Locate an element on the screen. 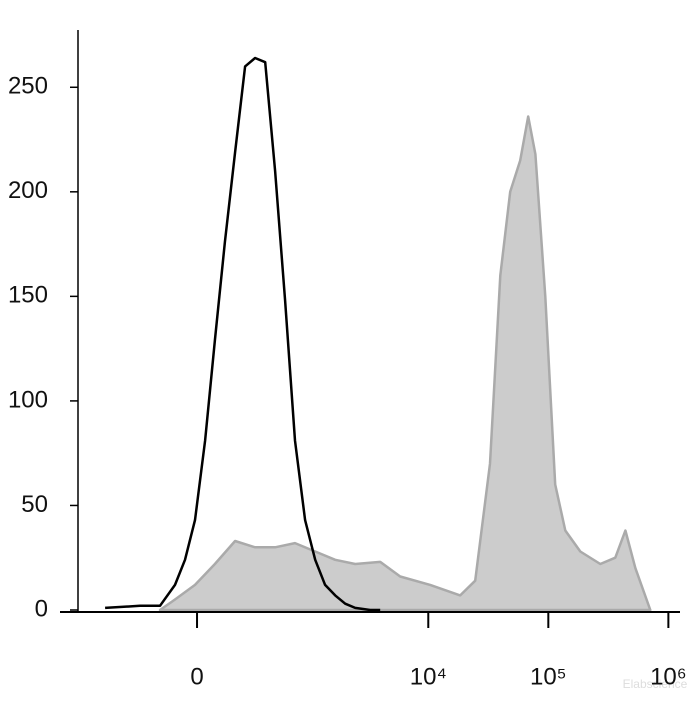 The width and height of the screenshot is (700, 705). watermark: Elabscience is located at coordinates (655, 684).